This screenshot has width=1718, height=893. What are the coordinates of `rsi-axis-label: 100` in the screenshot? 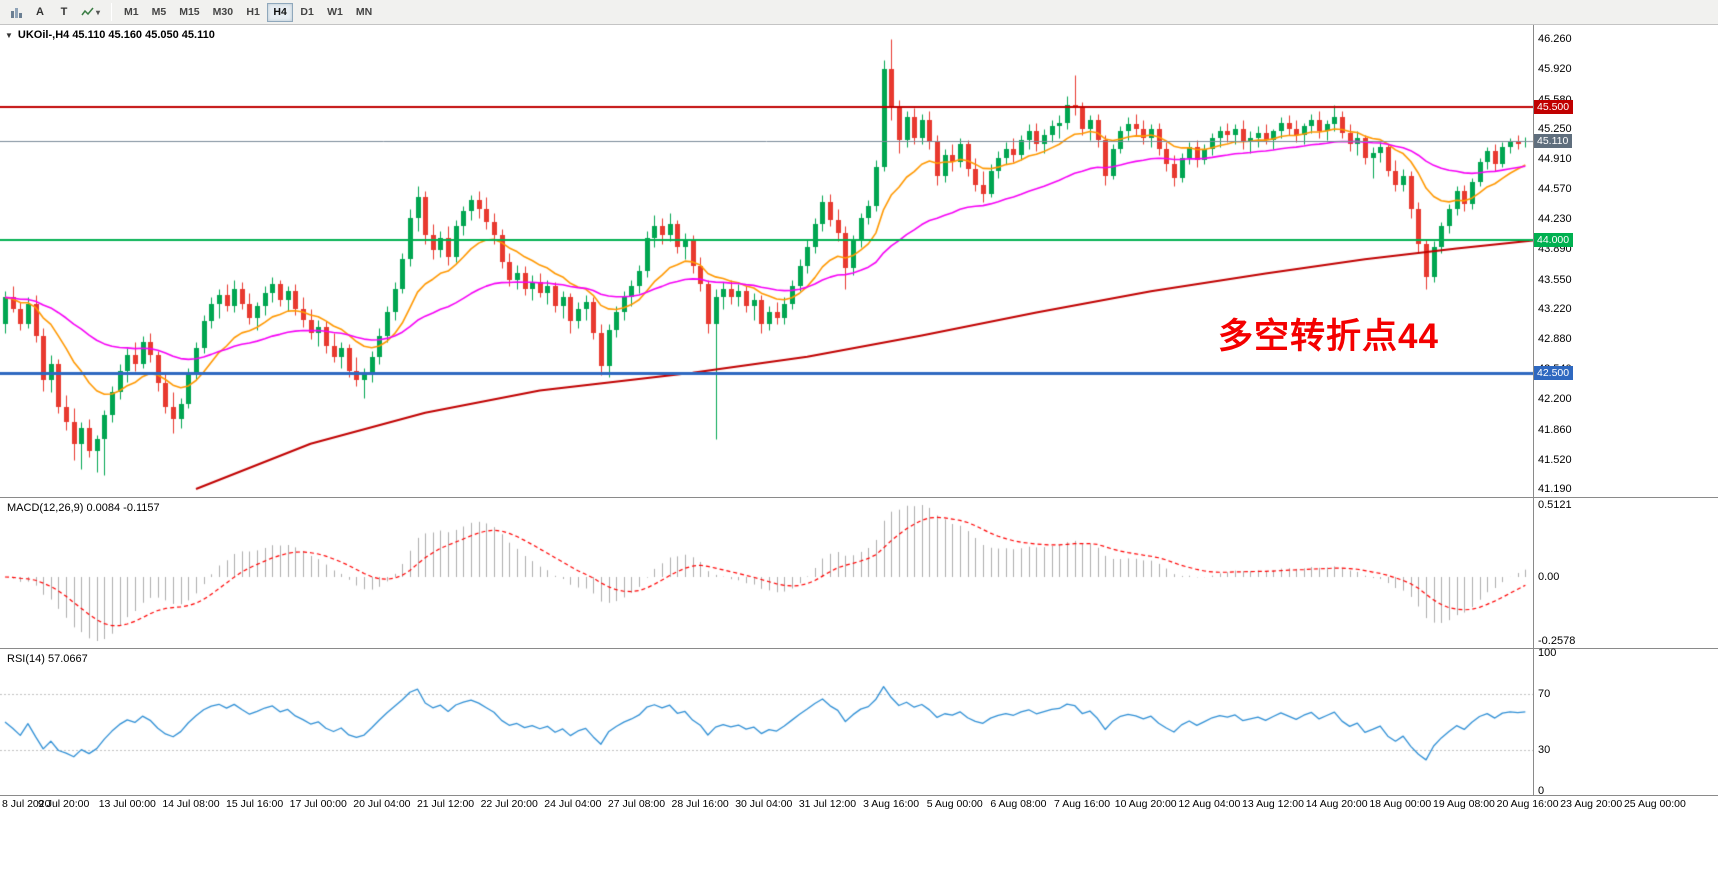 It's located at (1547, 653).